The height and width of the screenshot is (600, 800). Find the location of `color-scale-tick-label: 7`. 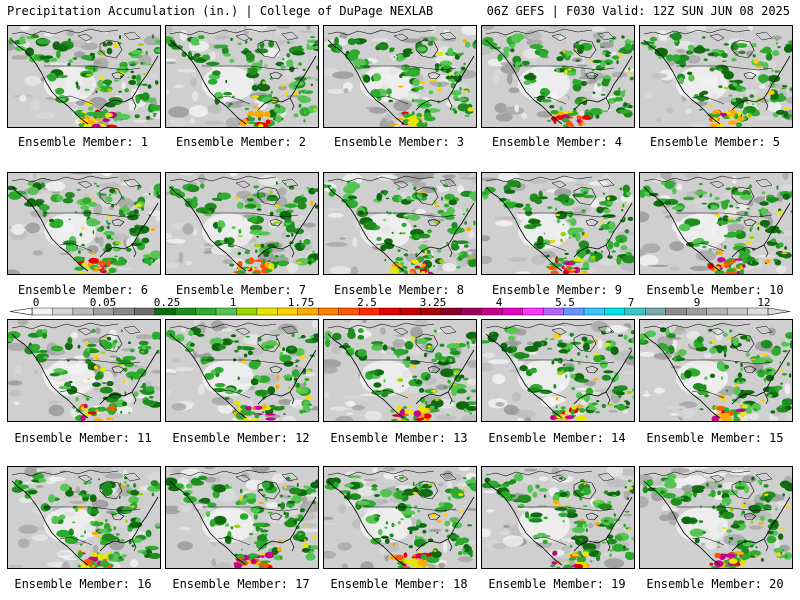

color-scale-tick-label: 7 is located at coordinates (631, 302).